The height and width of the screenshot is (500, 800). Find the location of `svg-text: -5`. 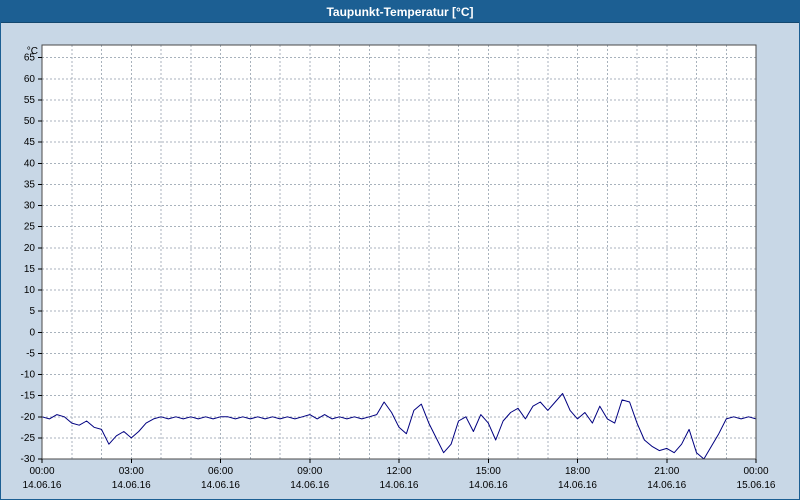

svg-text: -5 is located at coordinates (30, 353).